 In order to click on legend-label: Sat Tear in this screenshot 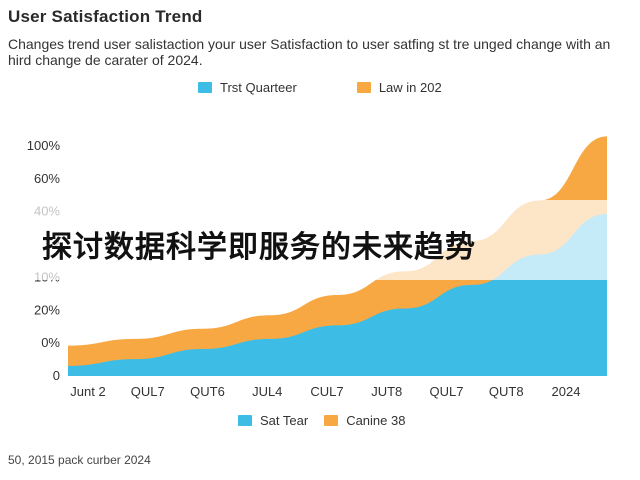, I will do `click(284, 420)`.